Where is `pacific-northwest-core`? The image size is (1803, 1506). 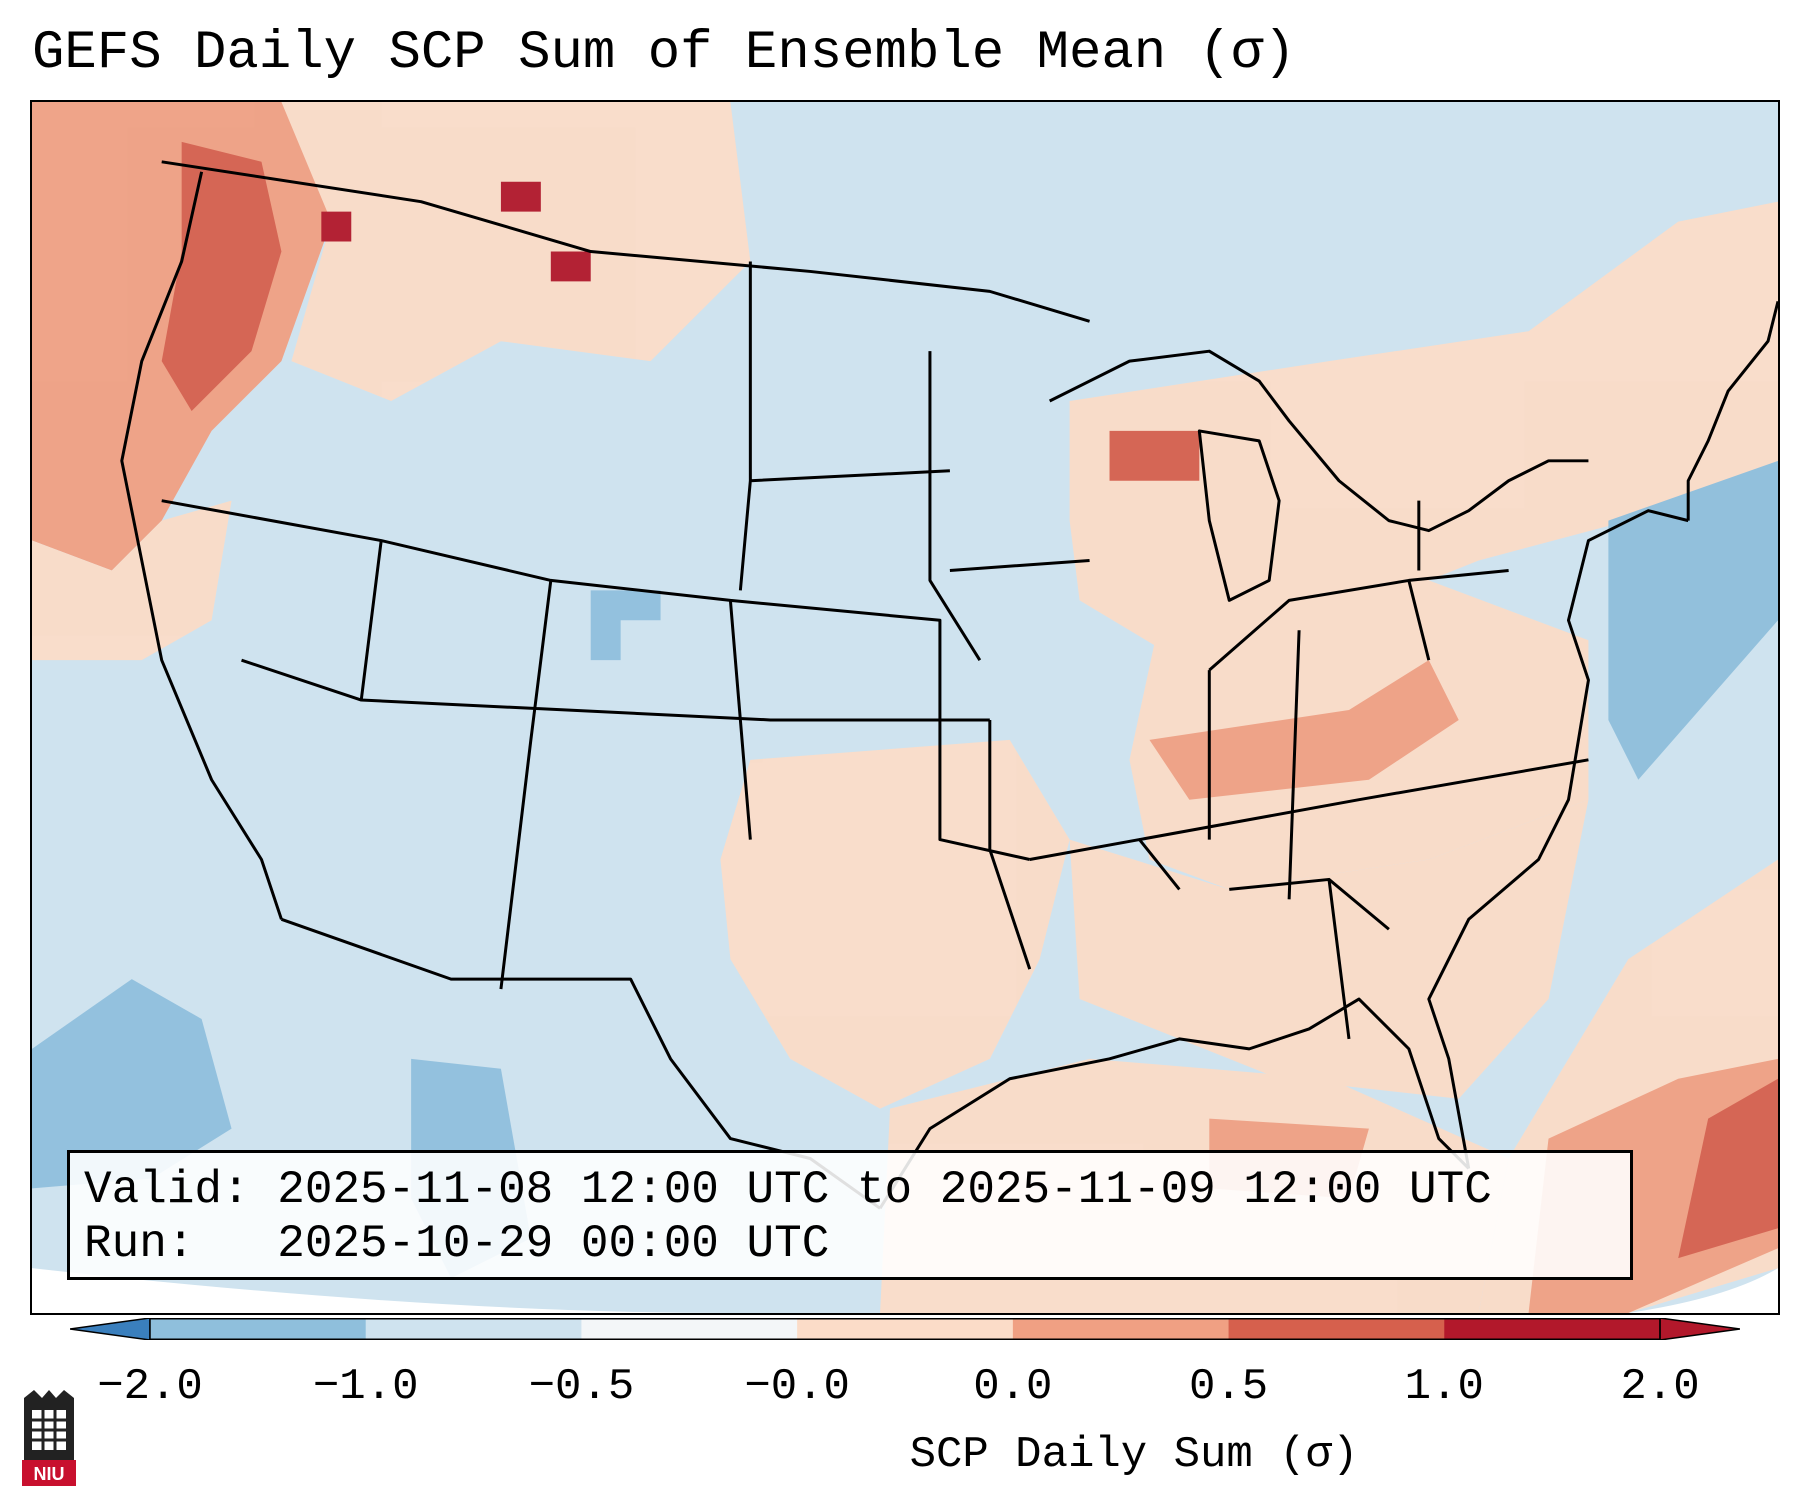 pacific-northwest-core is located at coordinates (221, 276).